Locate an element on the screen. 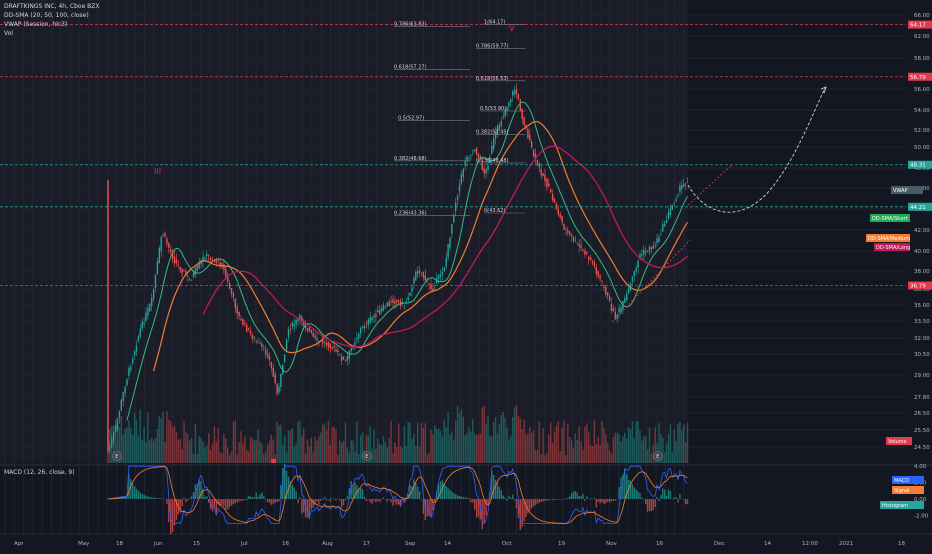 The width and height of the screenshot is (932, 554). price-tick-label: 35.00 is located at coordinates (922, 306).